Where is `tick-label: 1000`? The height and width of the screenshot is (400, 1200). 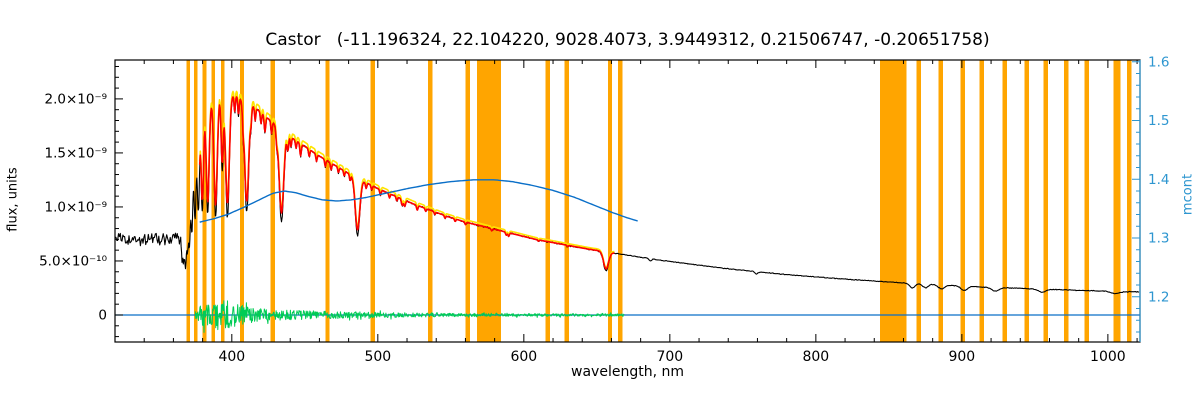
tick-label: 1000 is located at coordinates (1108, 357).